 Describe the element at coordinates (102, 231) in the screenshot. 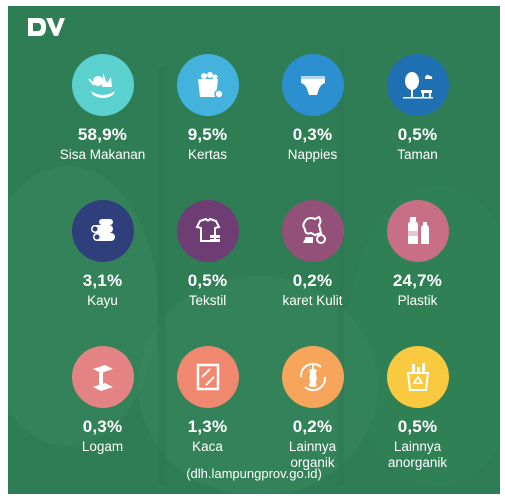

I see `wood-icon` at that location.